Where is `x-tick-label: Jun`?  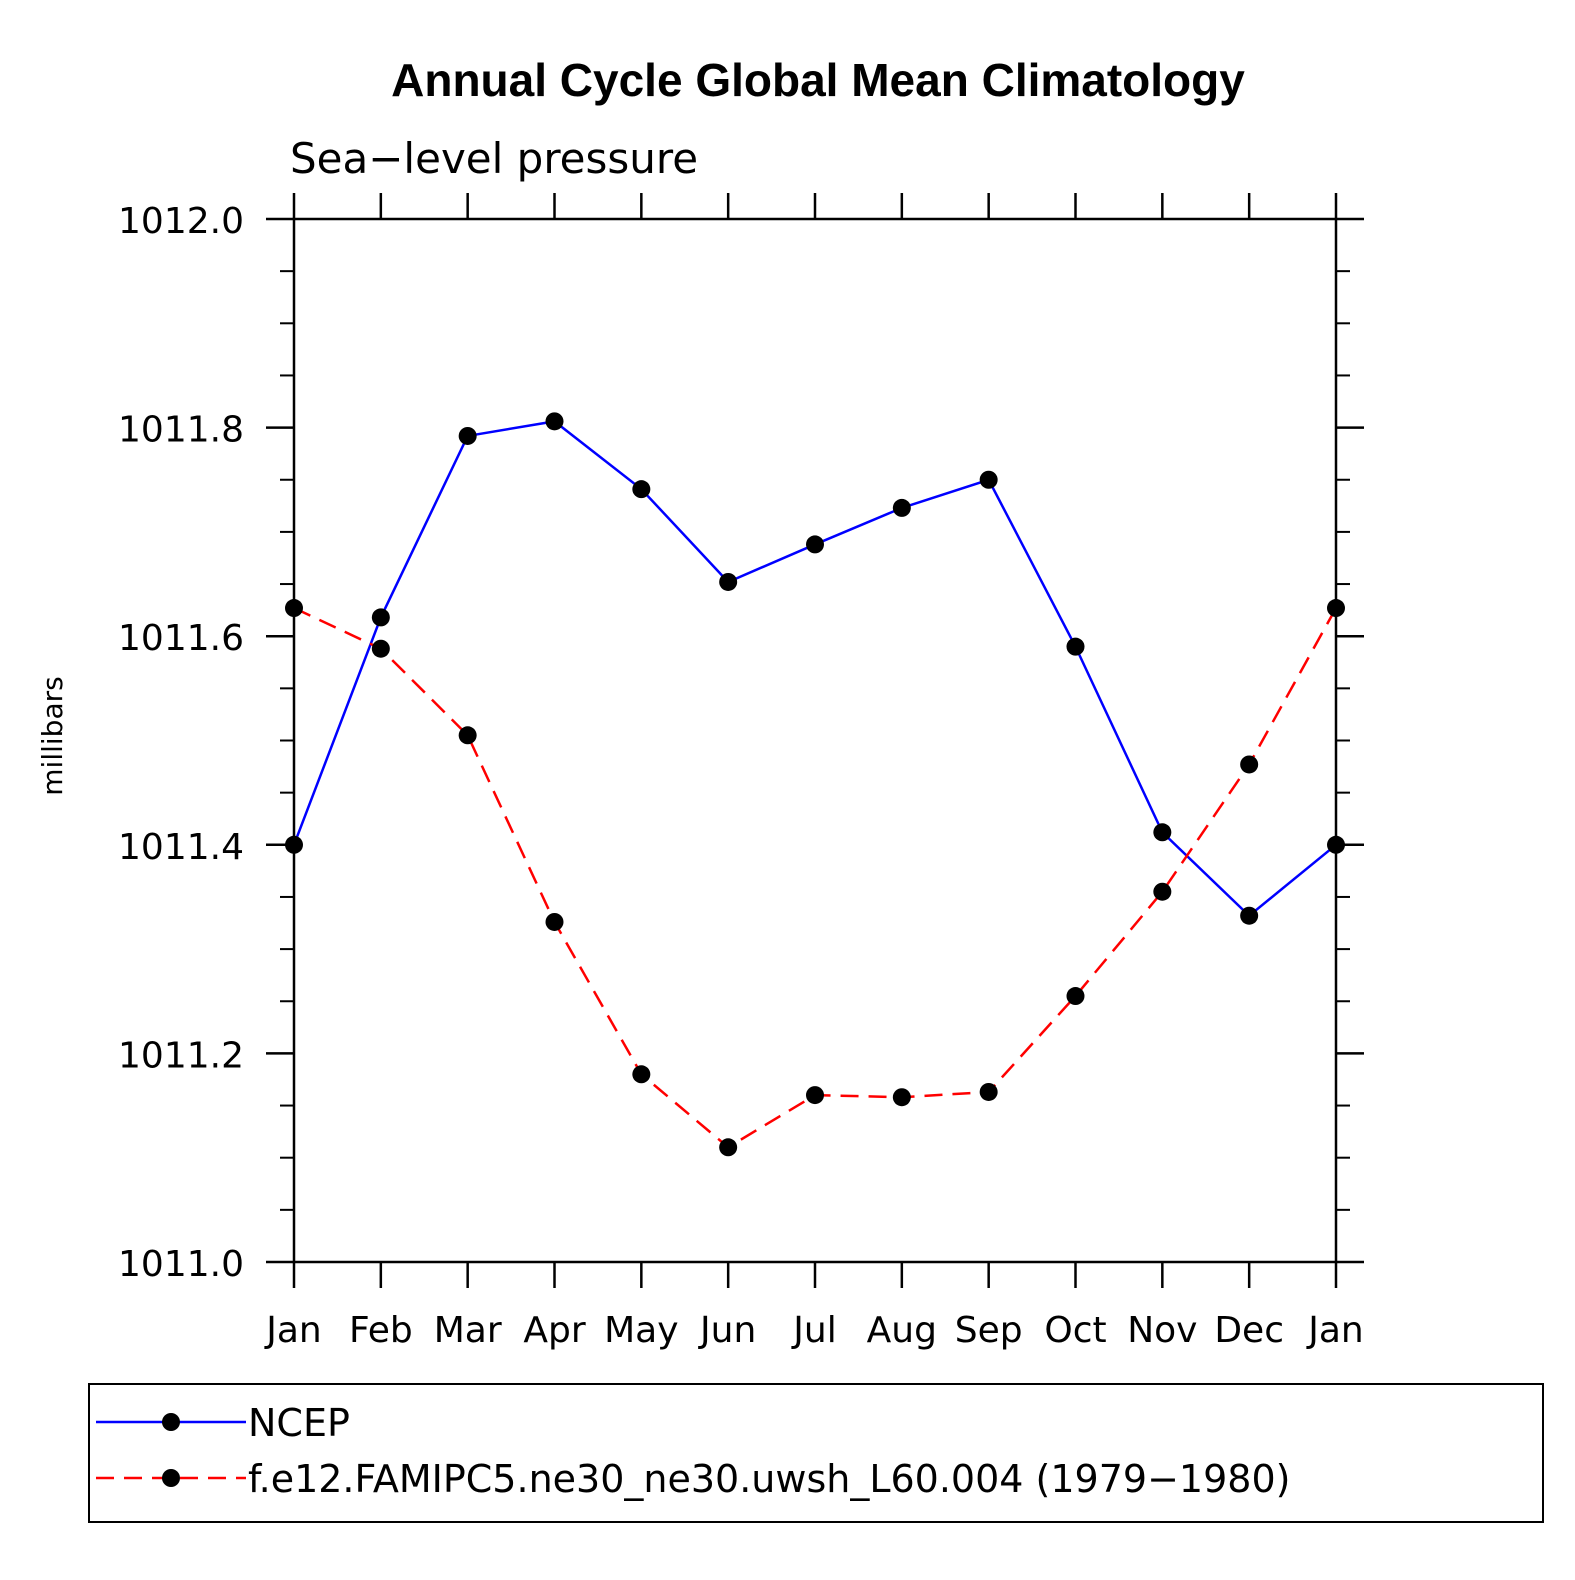
x-tick-label: Jun is located at coordinates (727, 1330).